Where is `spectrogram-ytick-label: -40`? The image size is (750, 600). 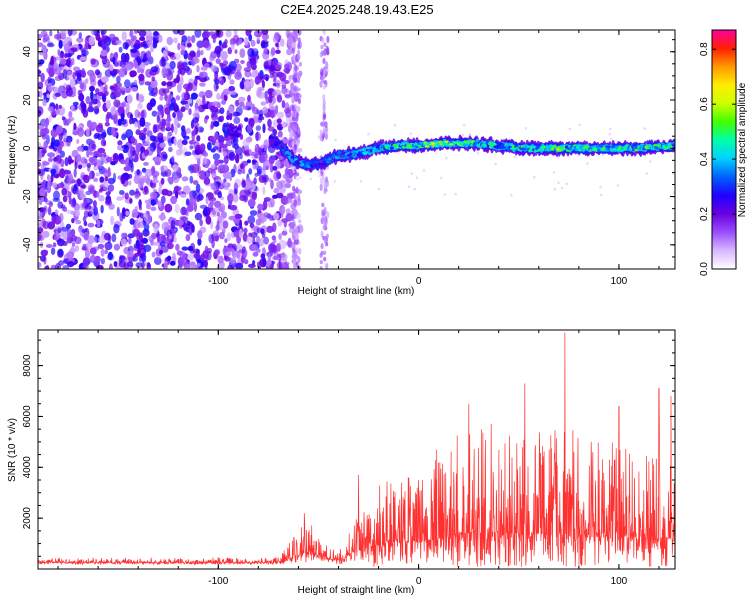 spectrogram-ytick-label: -40 is located at coordinates (27, 244).